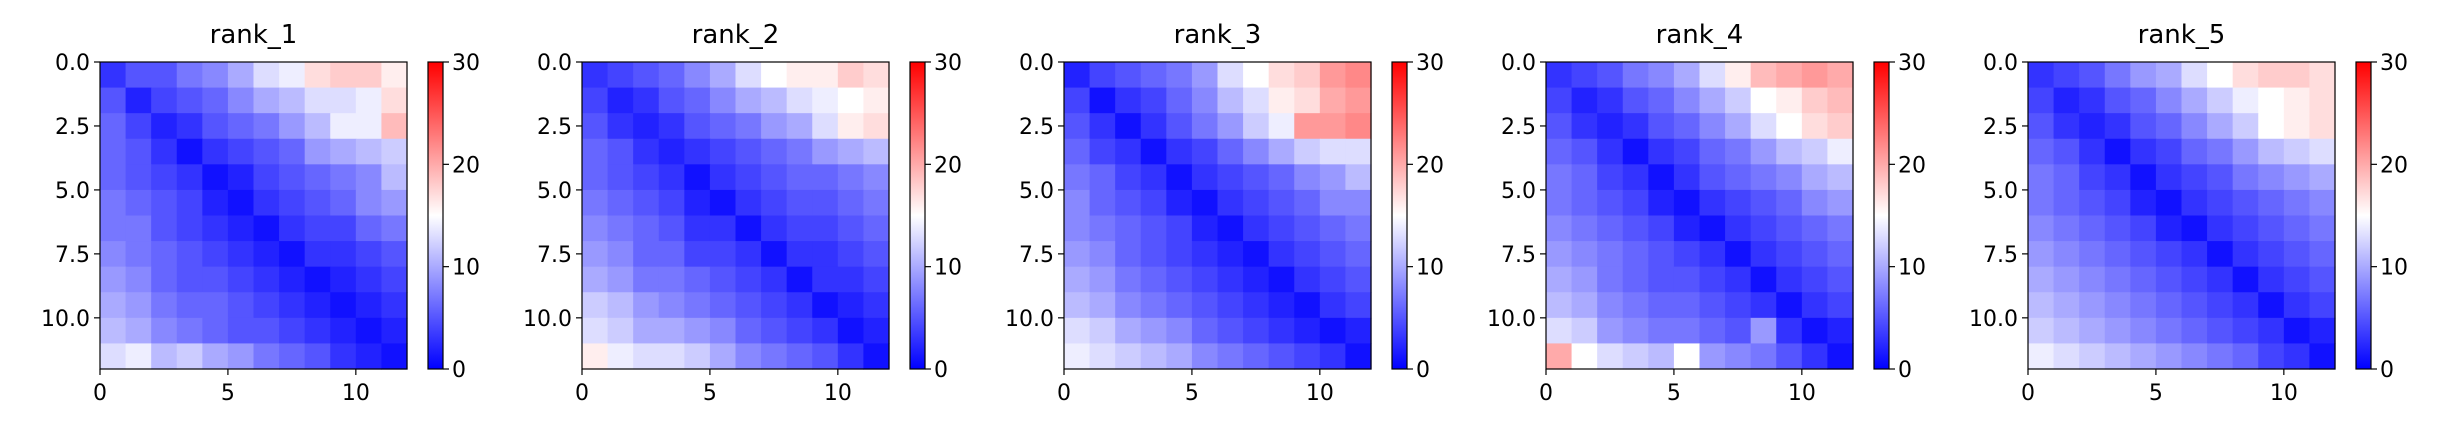 The image size is (2443, 438). I want to click on colorbar-tick-label: 0, so click(459, 370).